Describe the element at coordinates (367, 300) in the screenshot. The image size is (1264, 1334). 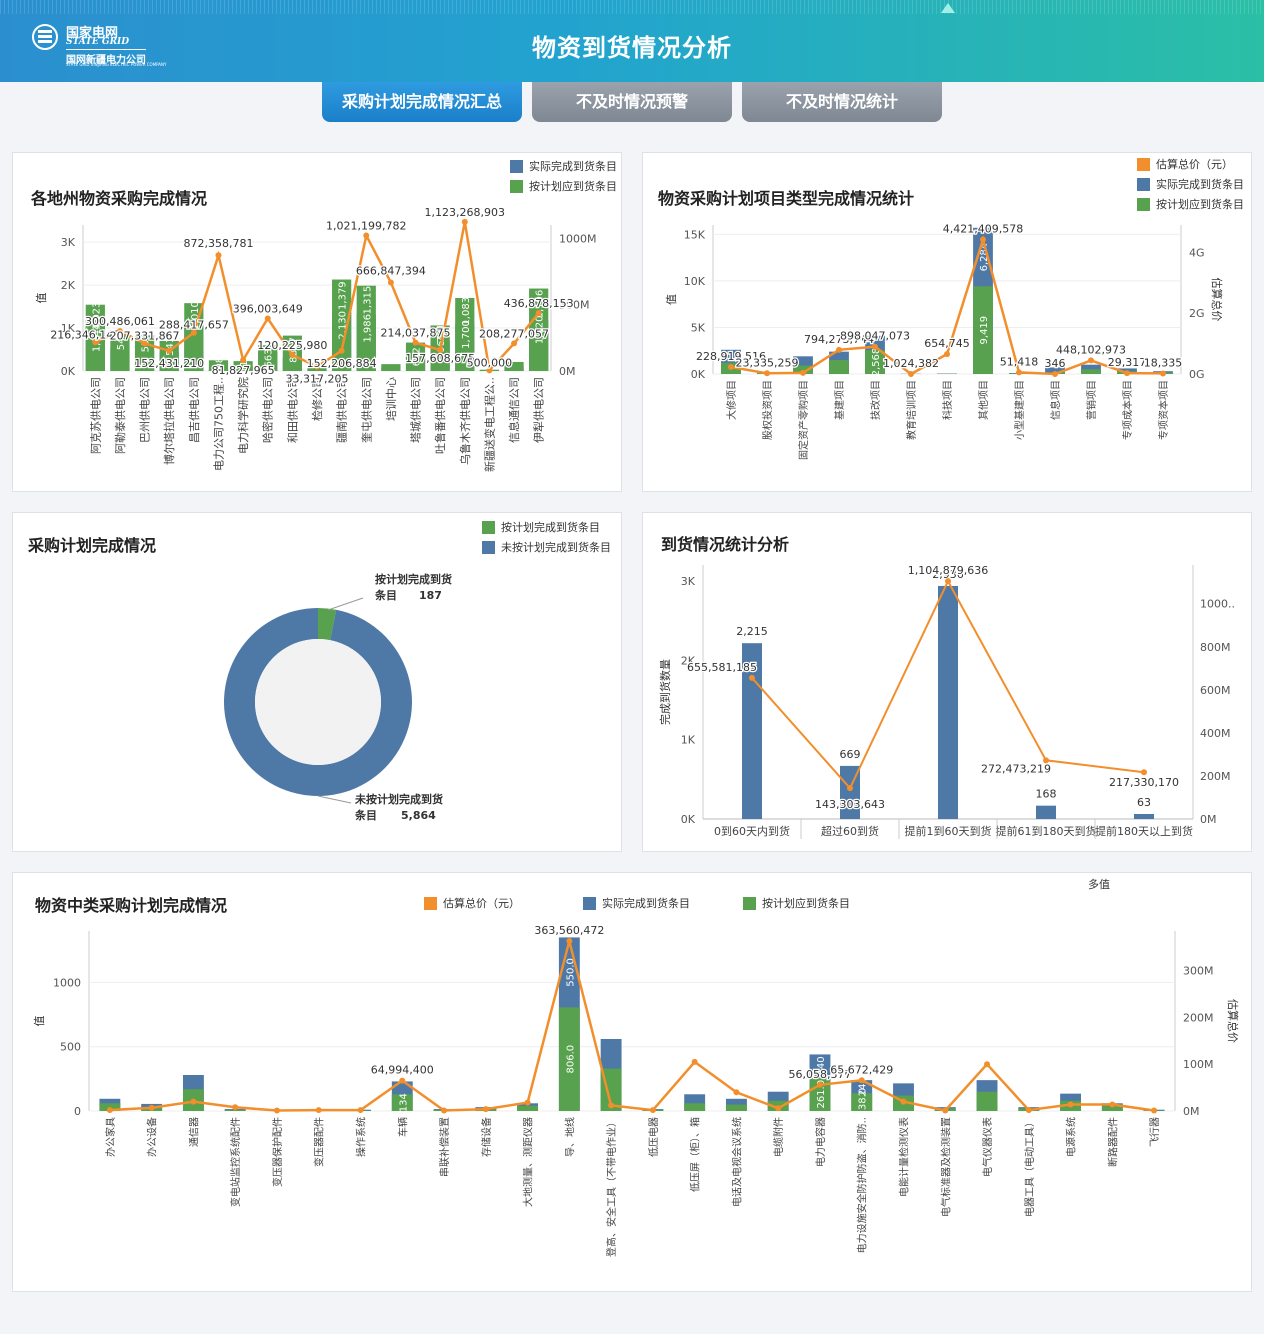
I see `bar-value-label: 1,315` at that location.